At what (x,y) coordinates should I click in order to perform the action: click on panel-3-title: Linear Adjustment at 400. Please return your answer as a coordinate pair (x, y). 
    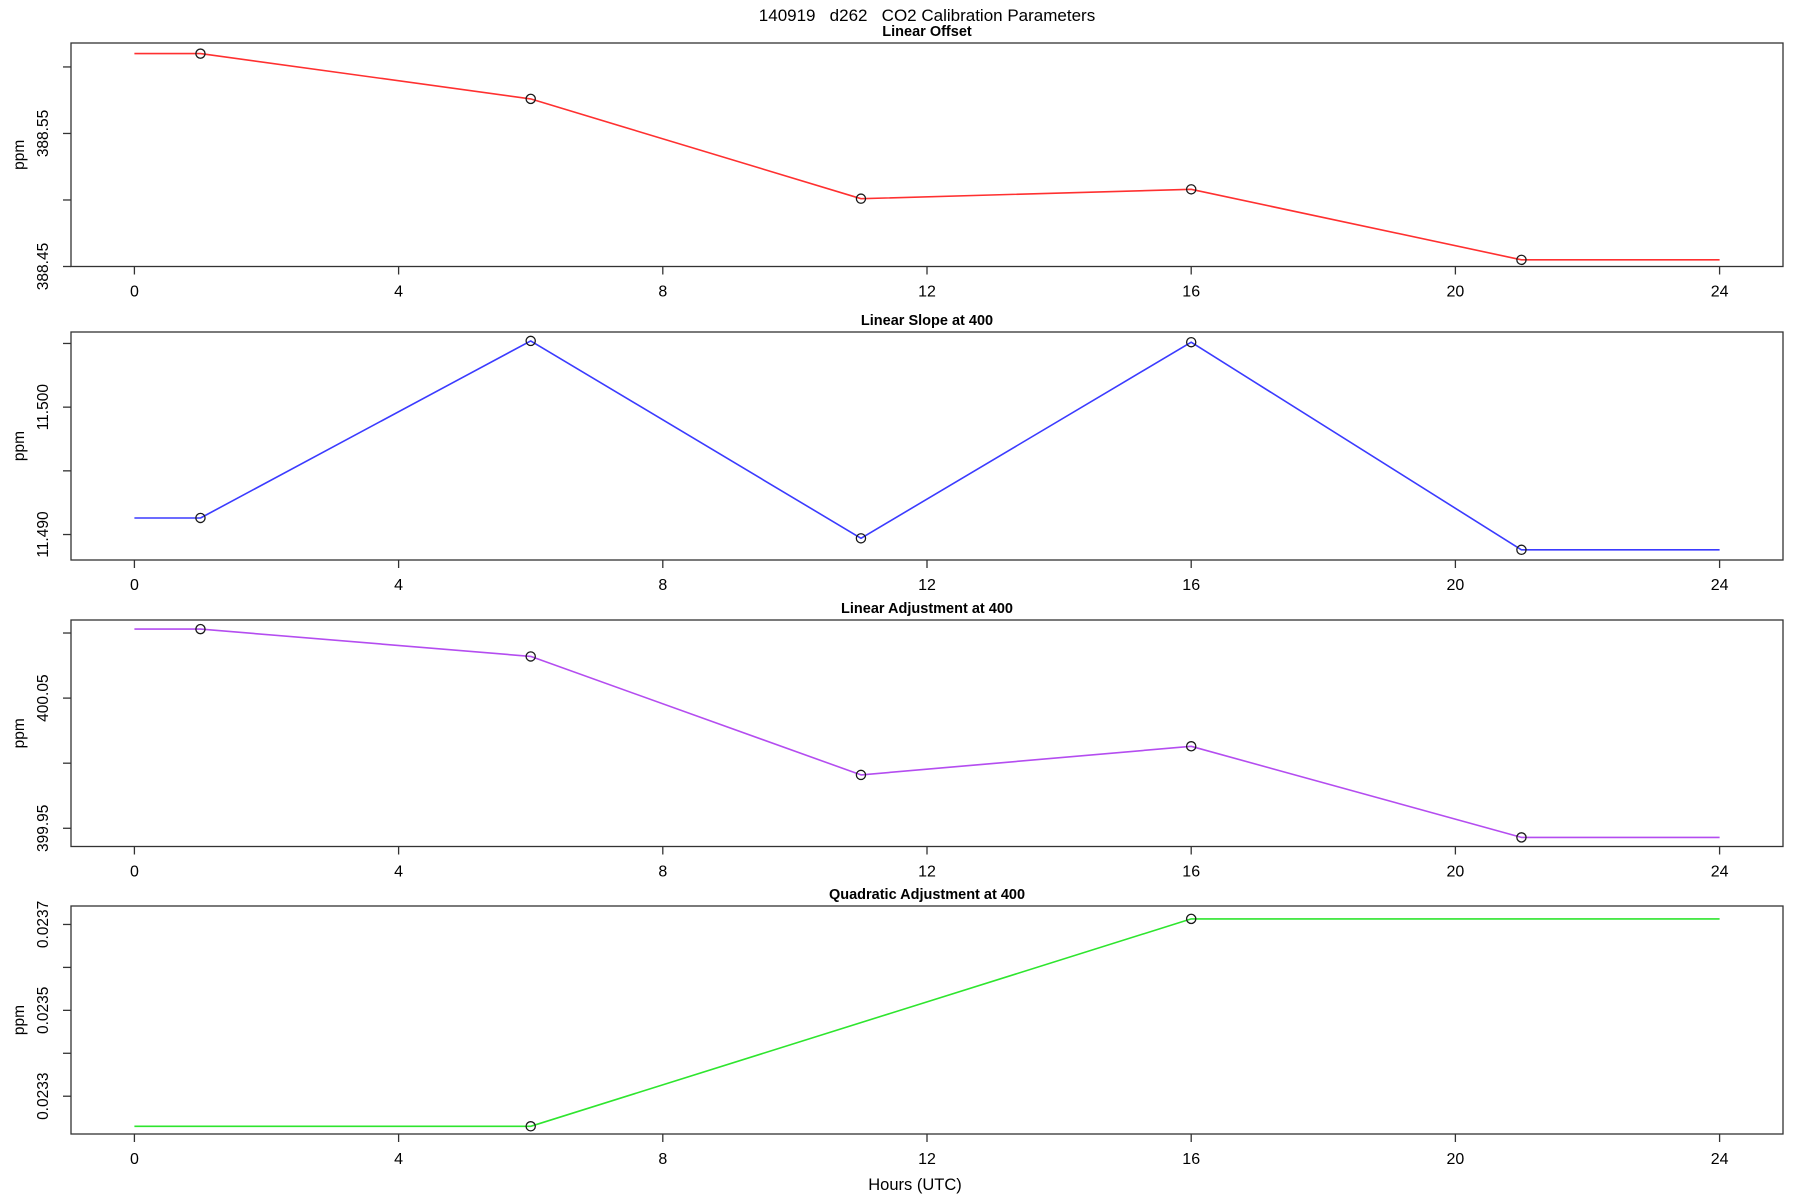
    Looking at the image, I should click on (927, 609).